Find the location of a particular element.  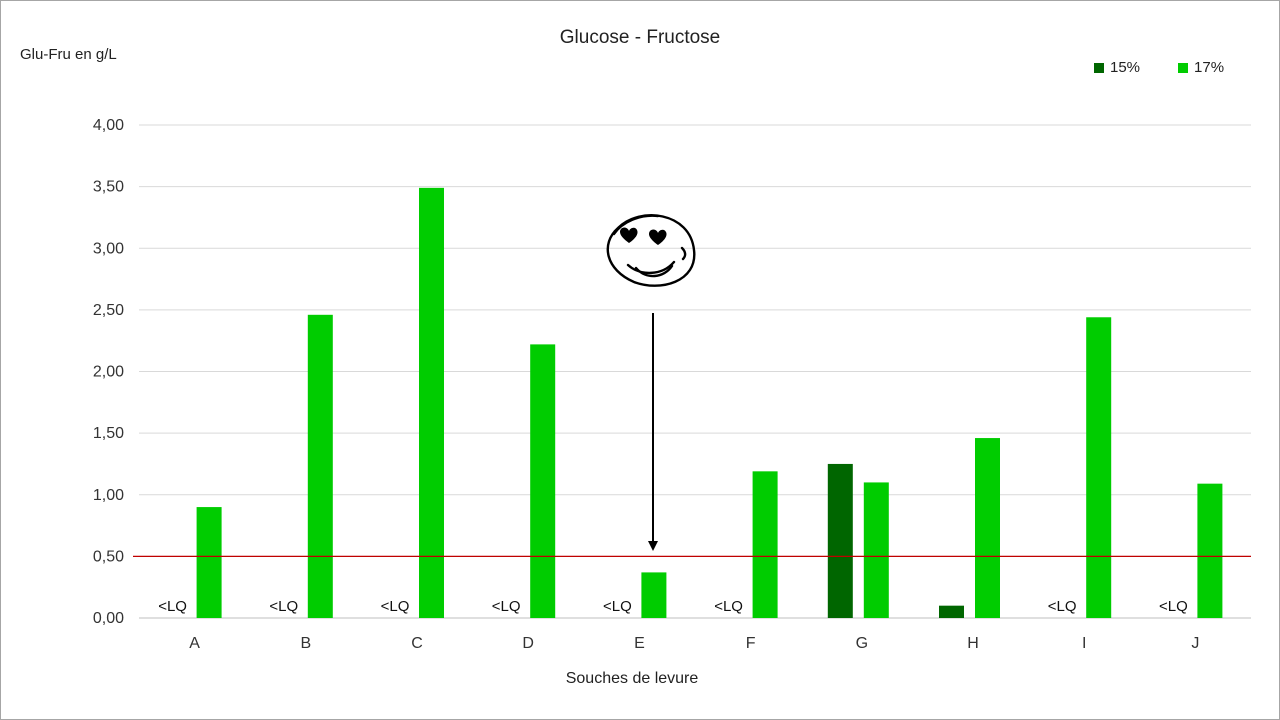

bar-17-G is located at coordinates (876, 550).